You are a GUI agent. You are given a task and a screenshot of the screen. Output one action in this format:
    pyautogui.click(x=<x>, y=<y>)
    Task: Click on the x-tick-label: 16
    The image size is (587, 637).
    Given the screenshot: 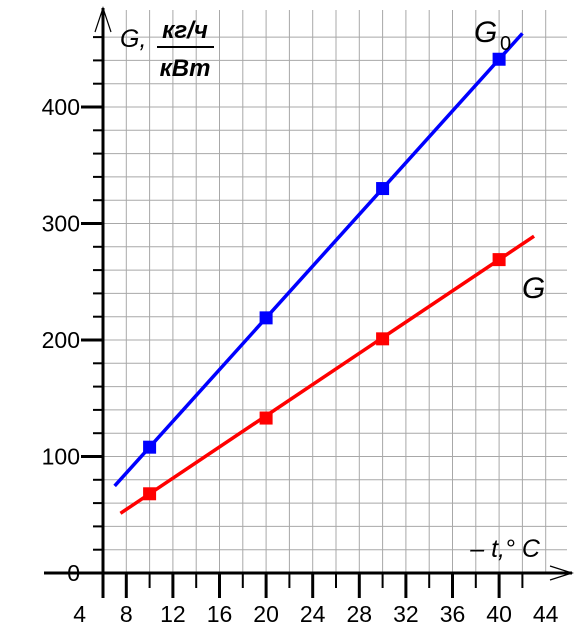 What is the action you would take?
    pyautogui.click(x=220, y=614)
    